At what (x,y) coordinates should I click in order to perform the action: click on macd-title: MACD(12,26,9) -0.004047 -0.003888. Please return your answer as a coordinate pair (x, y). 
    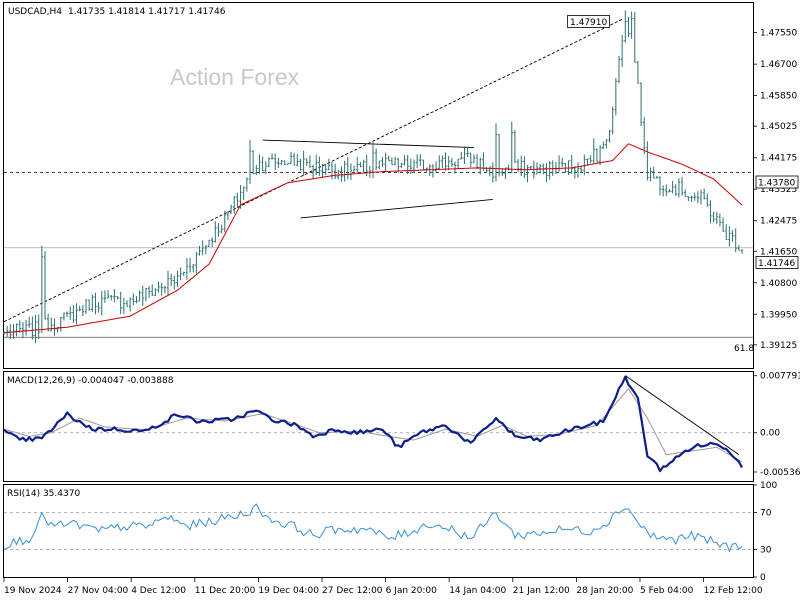
    Looking at the image, I should click on (90, 381).